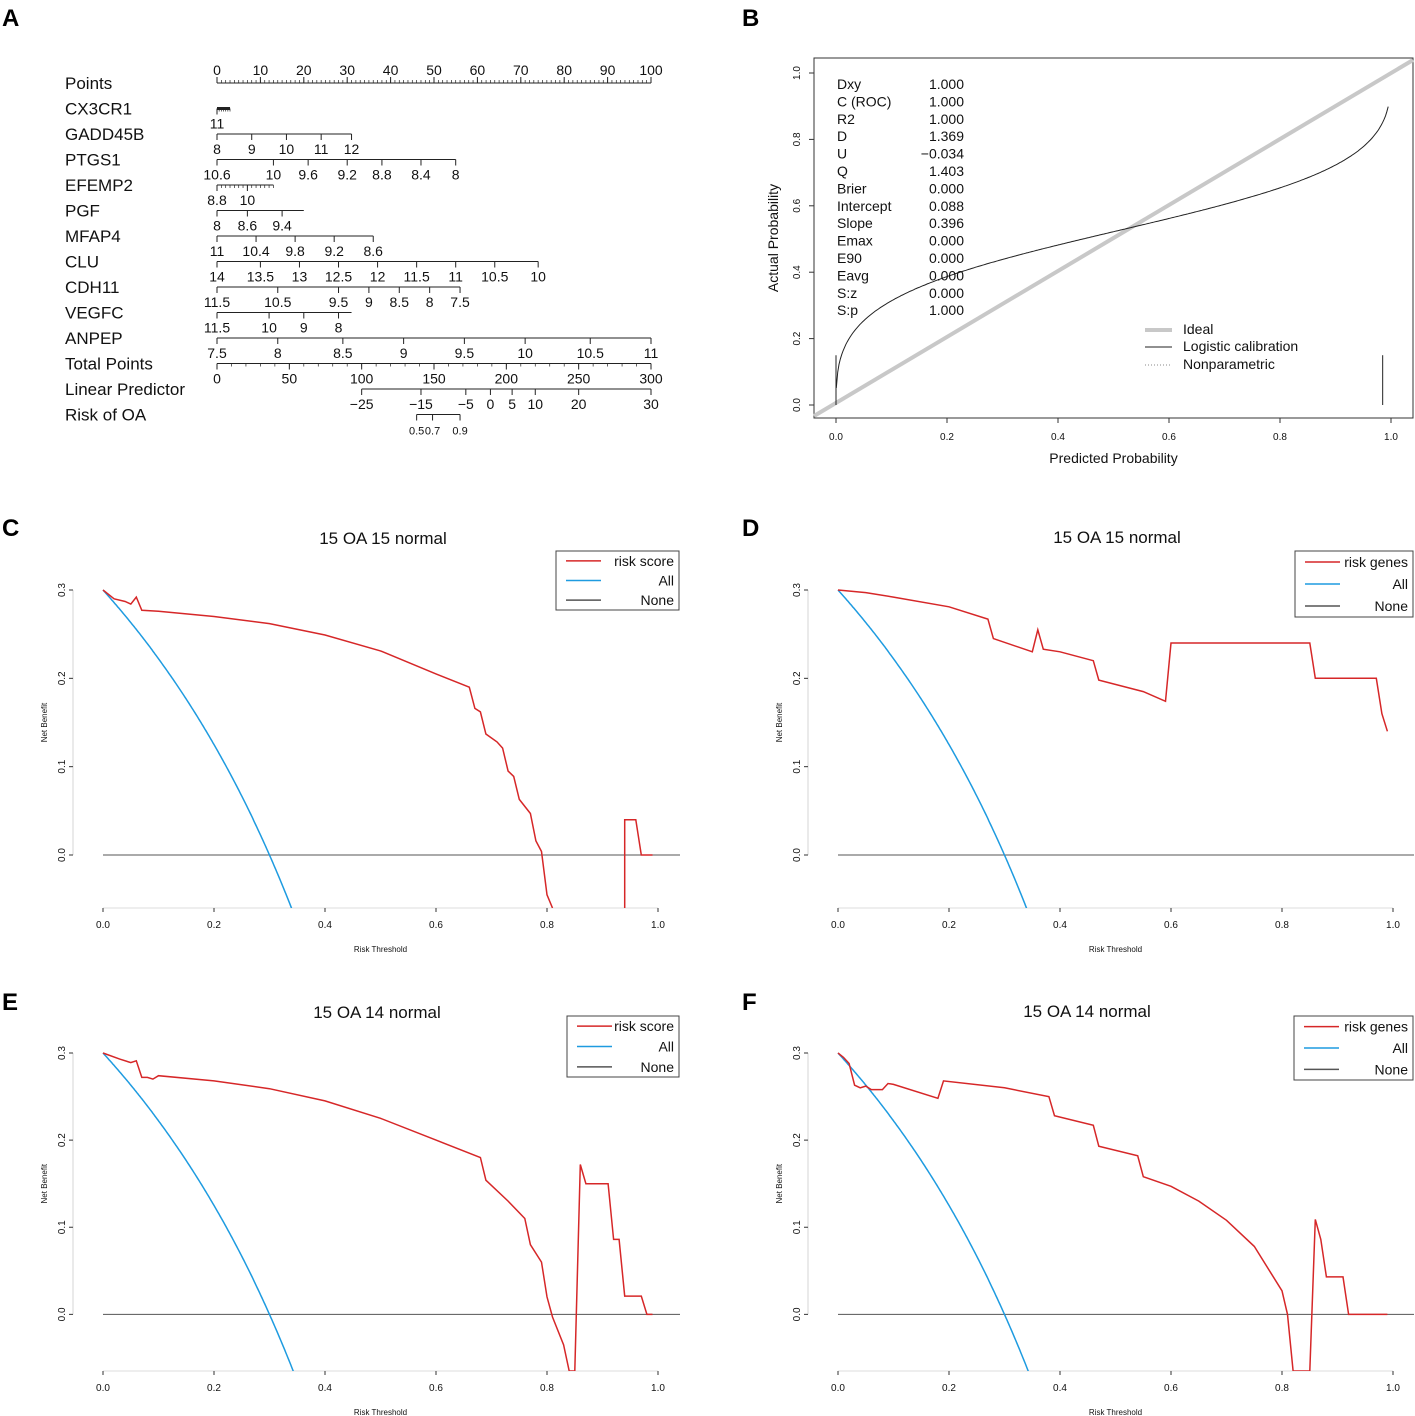 The height and width of the screenshot is (1416, 1415). I want to click on x-axis-title: Predicted Probability, so click(1113, 458).